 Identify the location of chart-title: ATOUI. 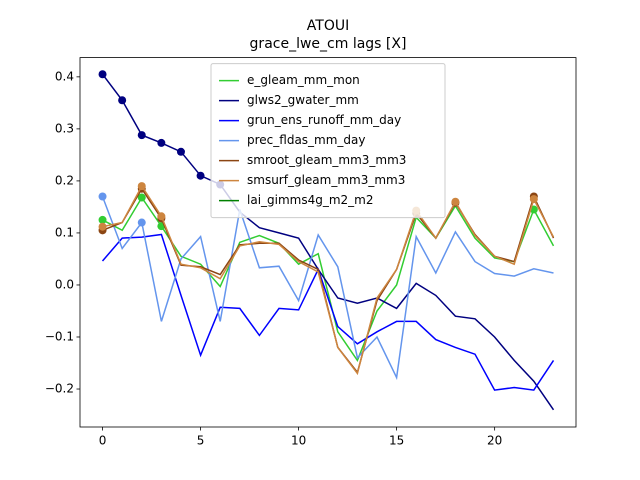
(328, 26).